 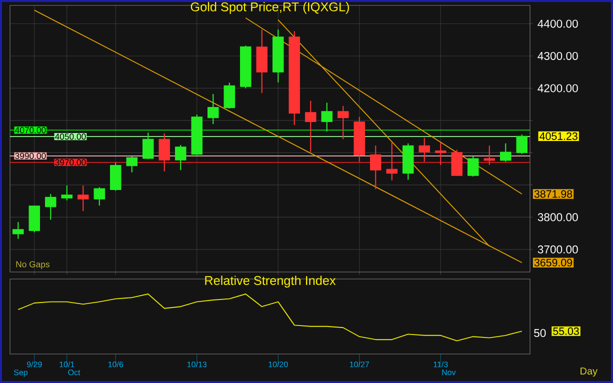 What do you see at coordinates (559, 136) in the screenshot?
I see `text: 4051.23` at bounding box center [559, 136].